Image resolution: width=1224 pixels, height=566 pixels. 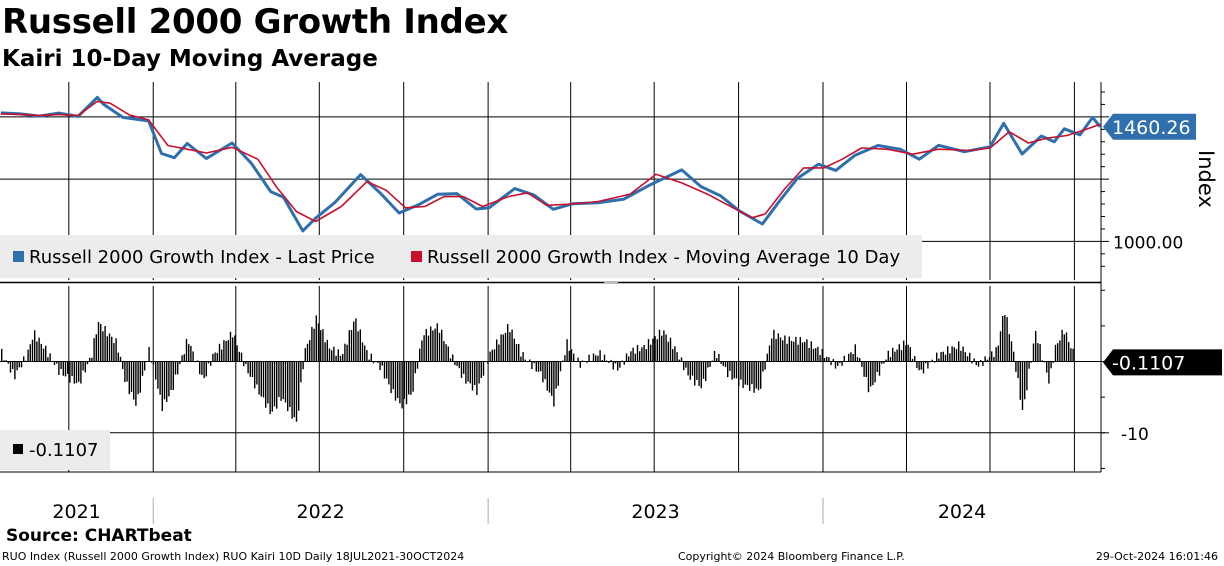 What do you see at coordinates (416, 256) in the screenshot?
I see `legend-swatch-ma` at bounding box center [416, 256].